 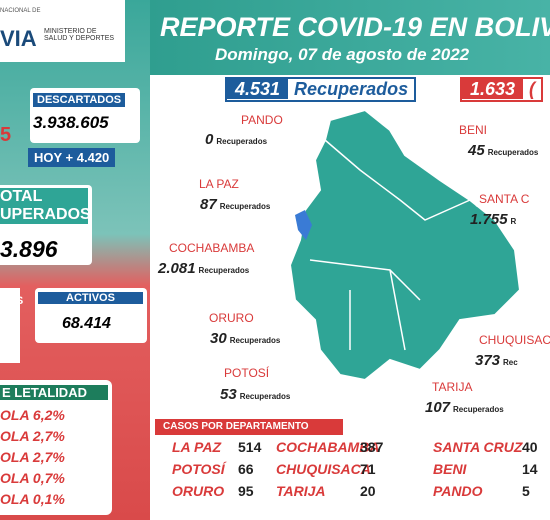 What do you see at coordinates (510, 362) in the screenshot?
I see `department-label: Rec` at bounding box center [510, 362].